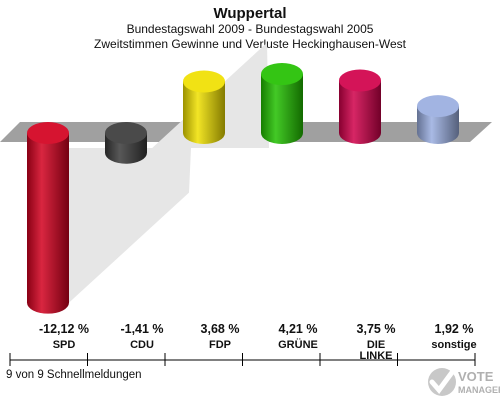  I want to click on bar-shadow, so click(130, 225).